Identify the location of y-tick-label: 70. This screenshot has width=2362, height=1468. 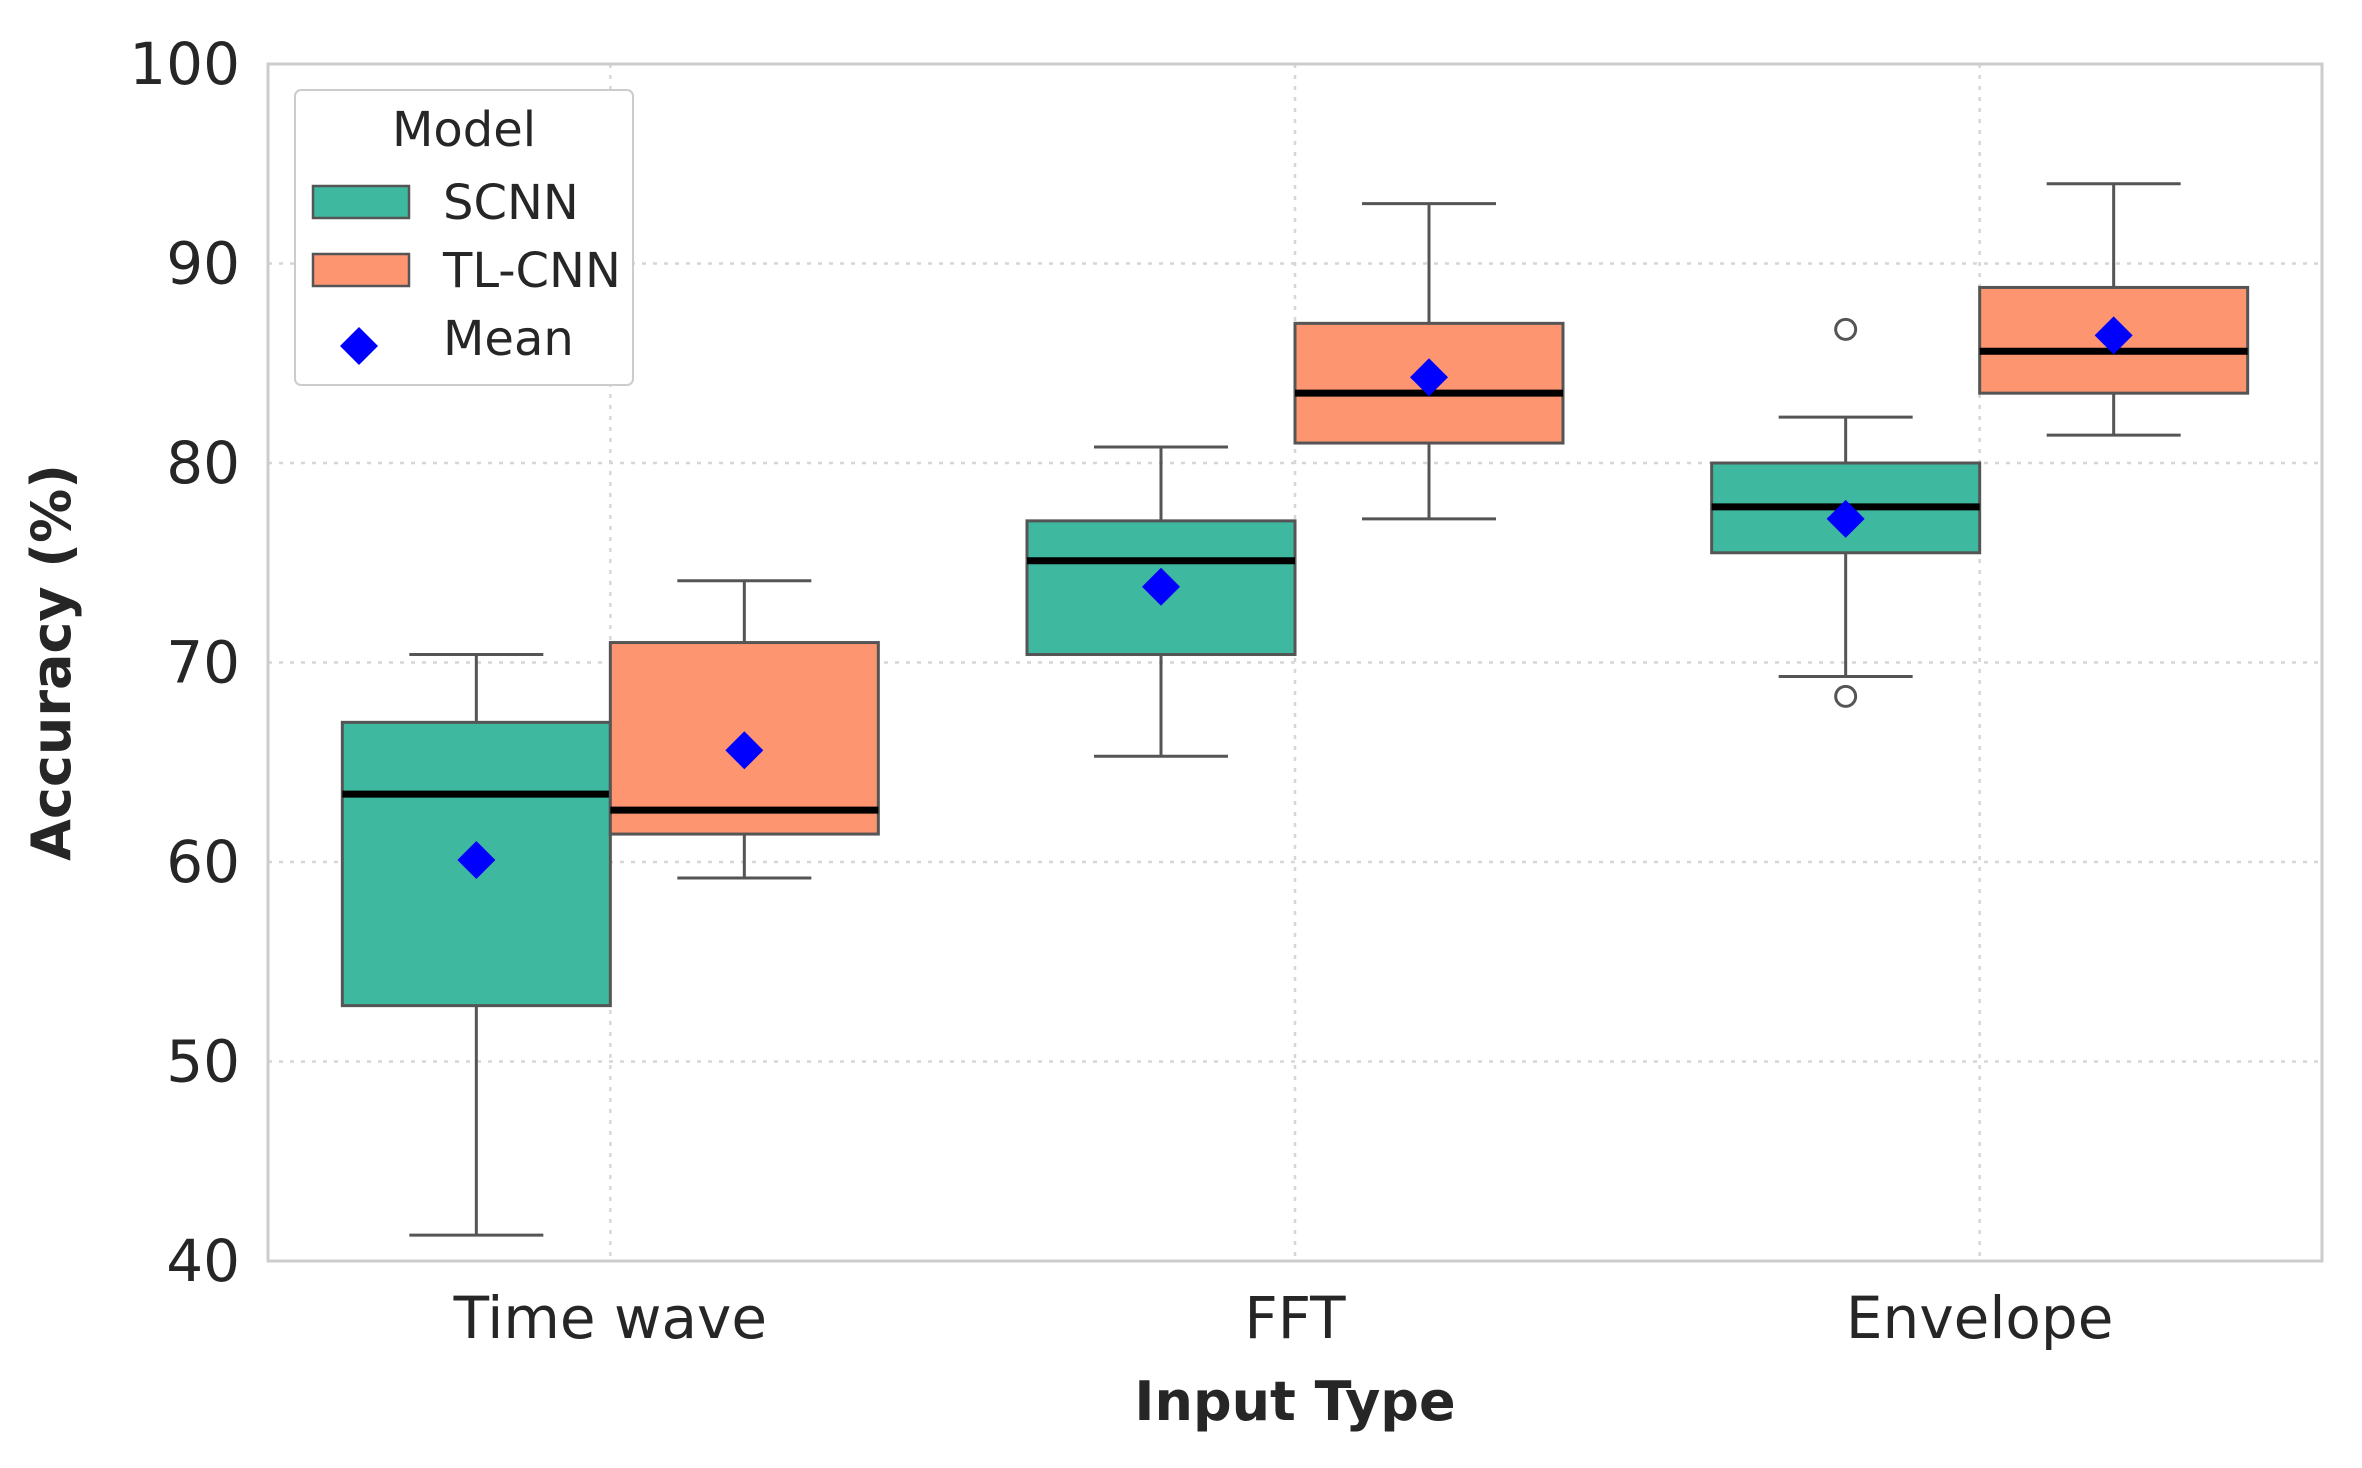
(203, 663).